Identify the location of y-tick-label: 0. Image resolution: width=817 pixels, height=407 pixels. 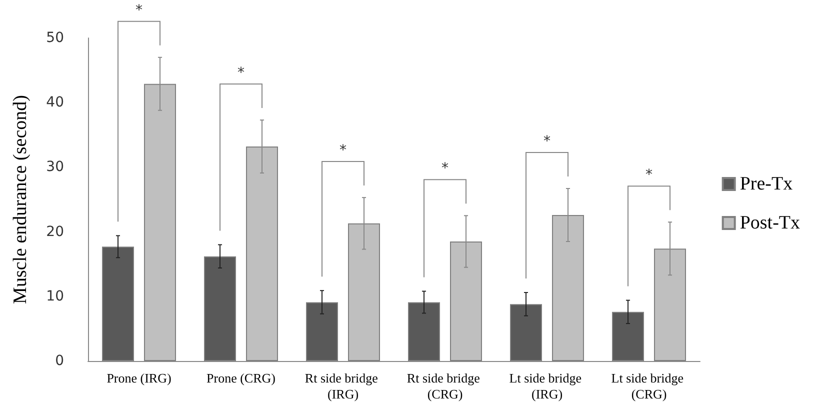
(59, 361).